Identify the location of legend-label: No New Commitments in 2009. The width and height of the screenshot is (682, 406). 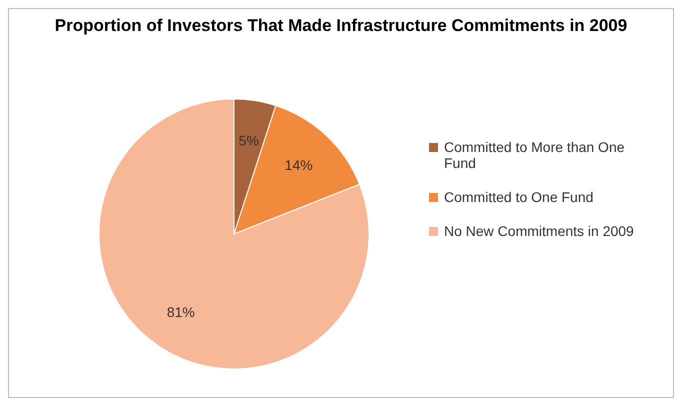
(539, 231).